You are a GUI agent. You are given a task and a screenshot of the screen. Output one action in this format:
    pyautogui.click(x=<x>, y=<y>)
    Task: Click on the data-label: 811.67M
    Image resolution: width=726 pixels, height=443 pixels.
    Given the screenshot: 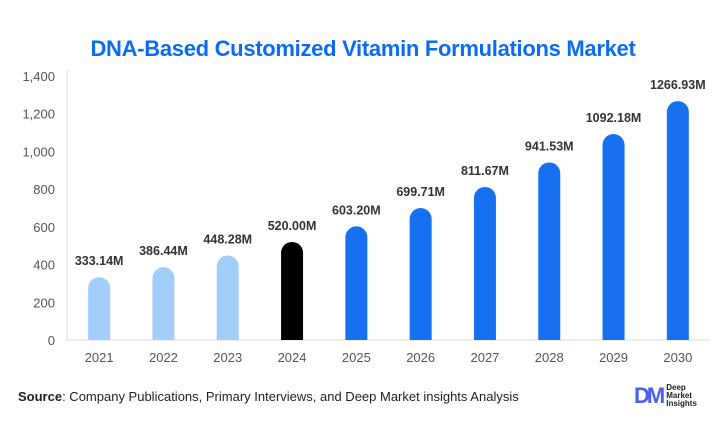 What is the action you would take?
    pyautogui.click(x=485, y=171)
    